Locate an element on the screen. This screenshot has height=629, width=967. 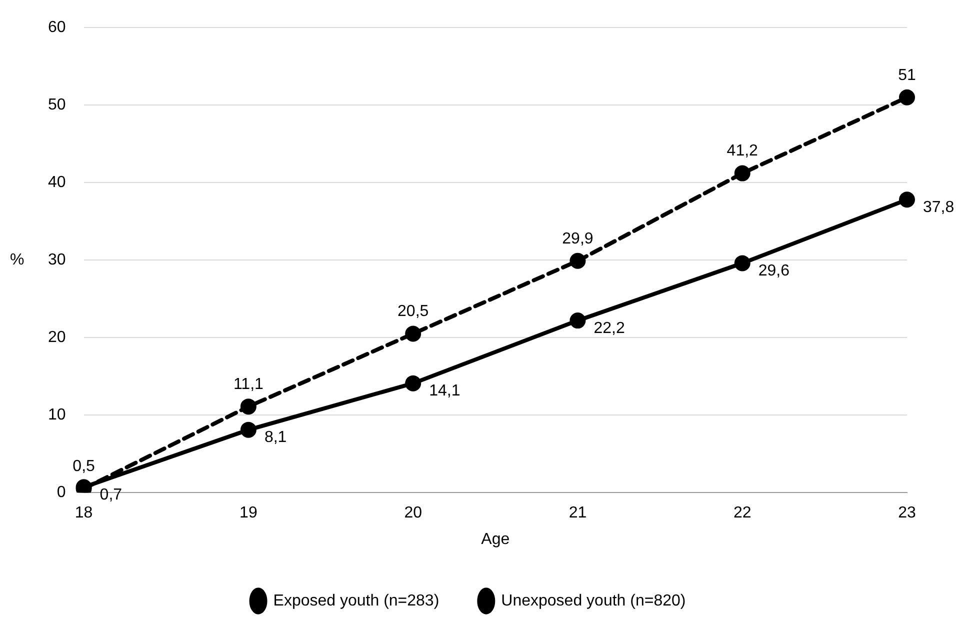
data-label: 29,9 is located at coordinates (578, 239).